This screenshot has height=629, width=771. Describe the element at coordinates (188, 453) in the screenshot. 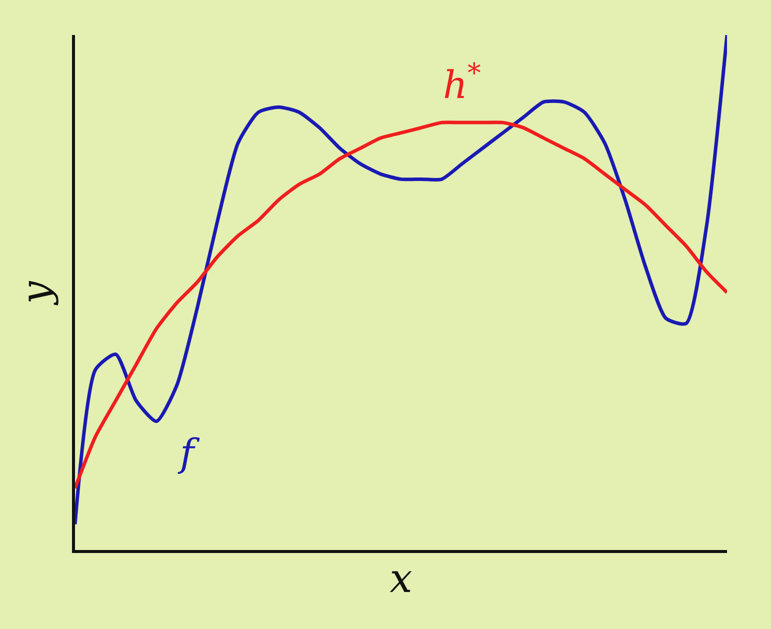

I see `series-label: f` at that location.